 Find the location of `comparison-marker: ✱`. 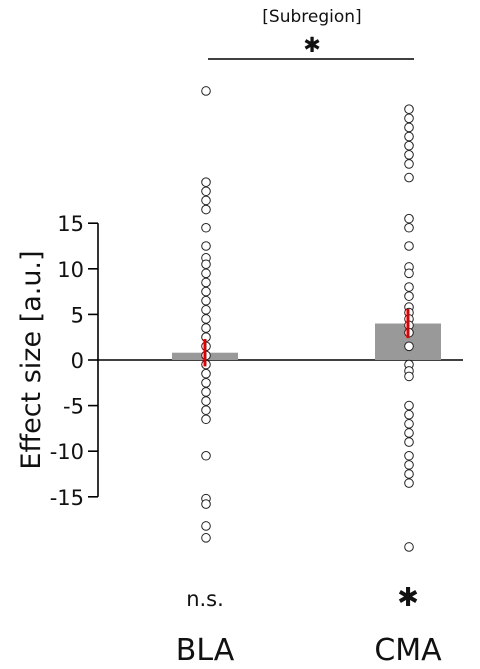

comparison-marker: ✱ is located at coordinates (312, 45).